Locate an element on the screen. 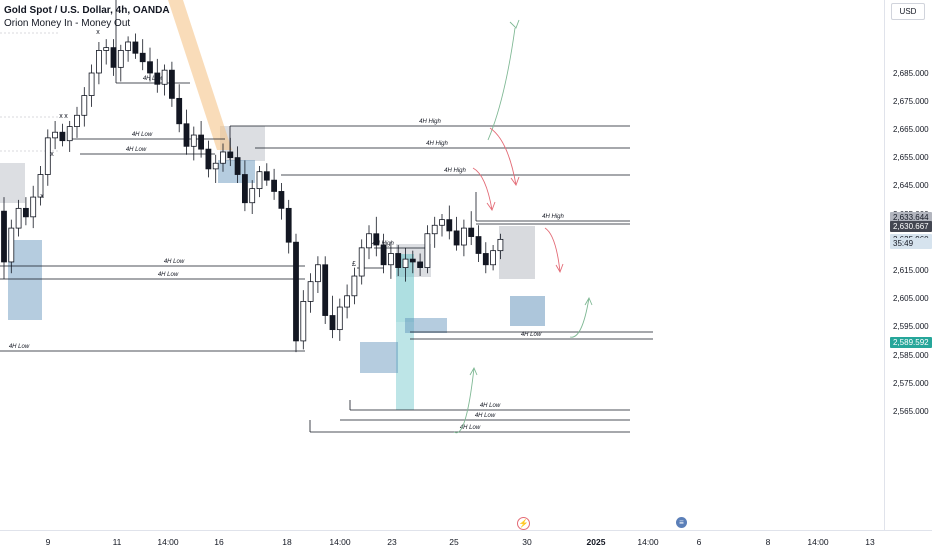 This screenshot has width=932, height=550. indicator-title: Orion Money In - Money Out is located at coordinates (67, 23).